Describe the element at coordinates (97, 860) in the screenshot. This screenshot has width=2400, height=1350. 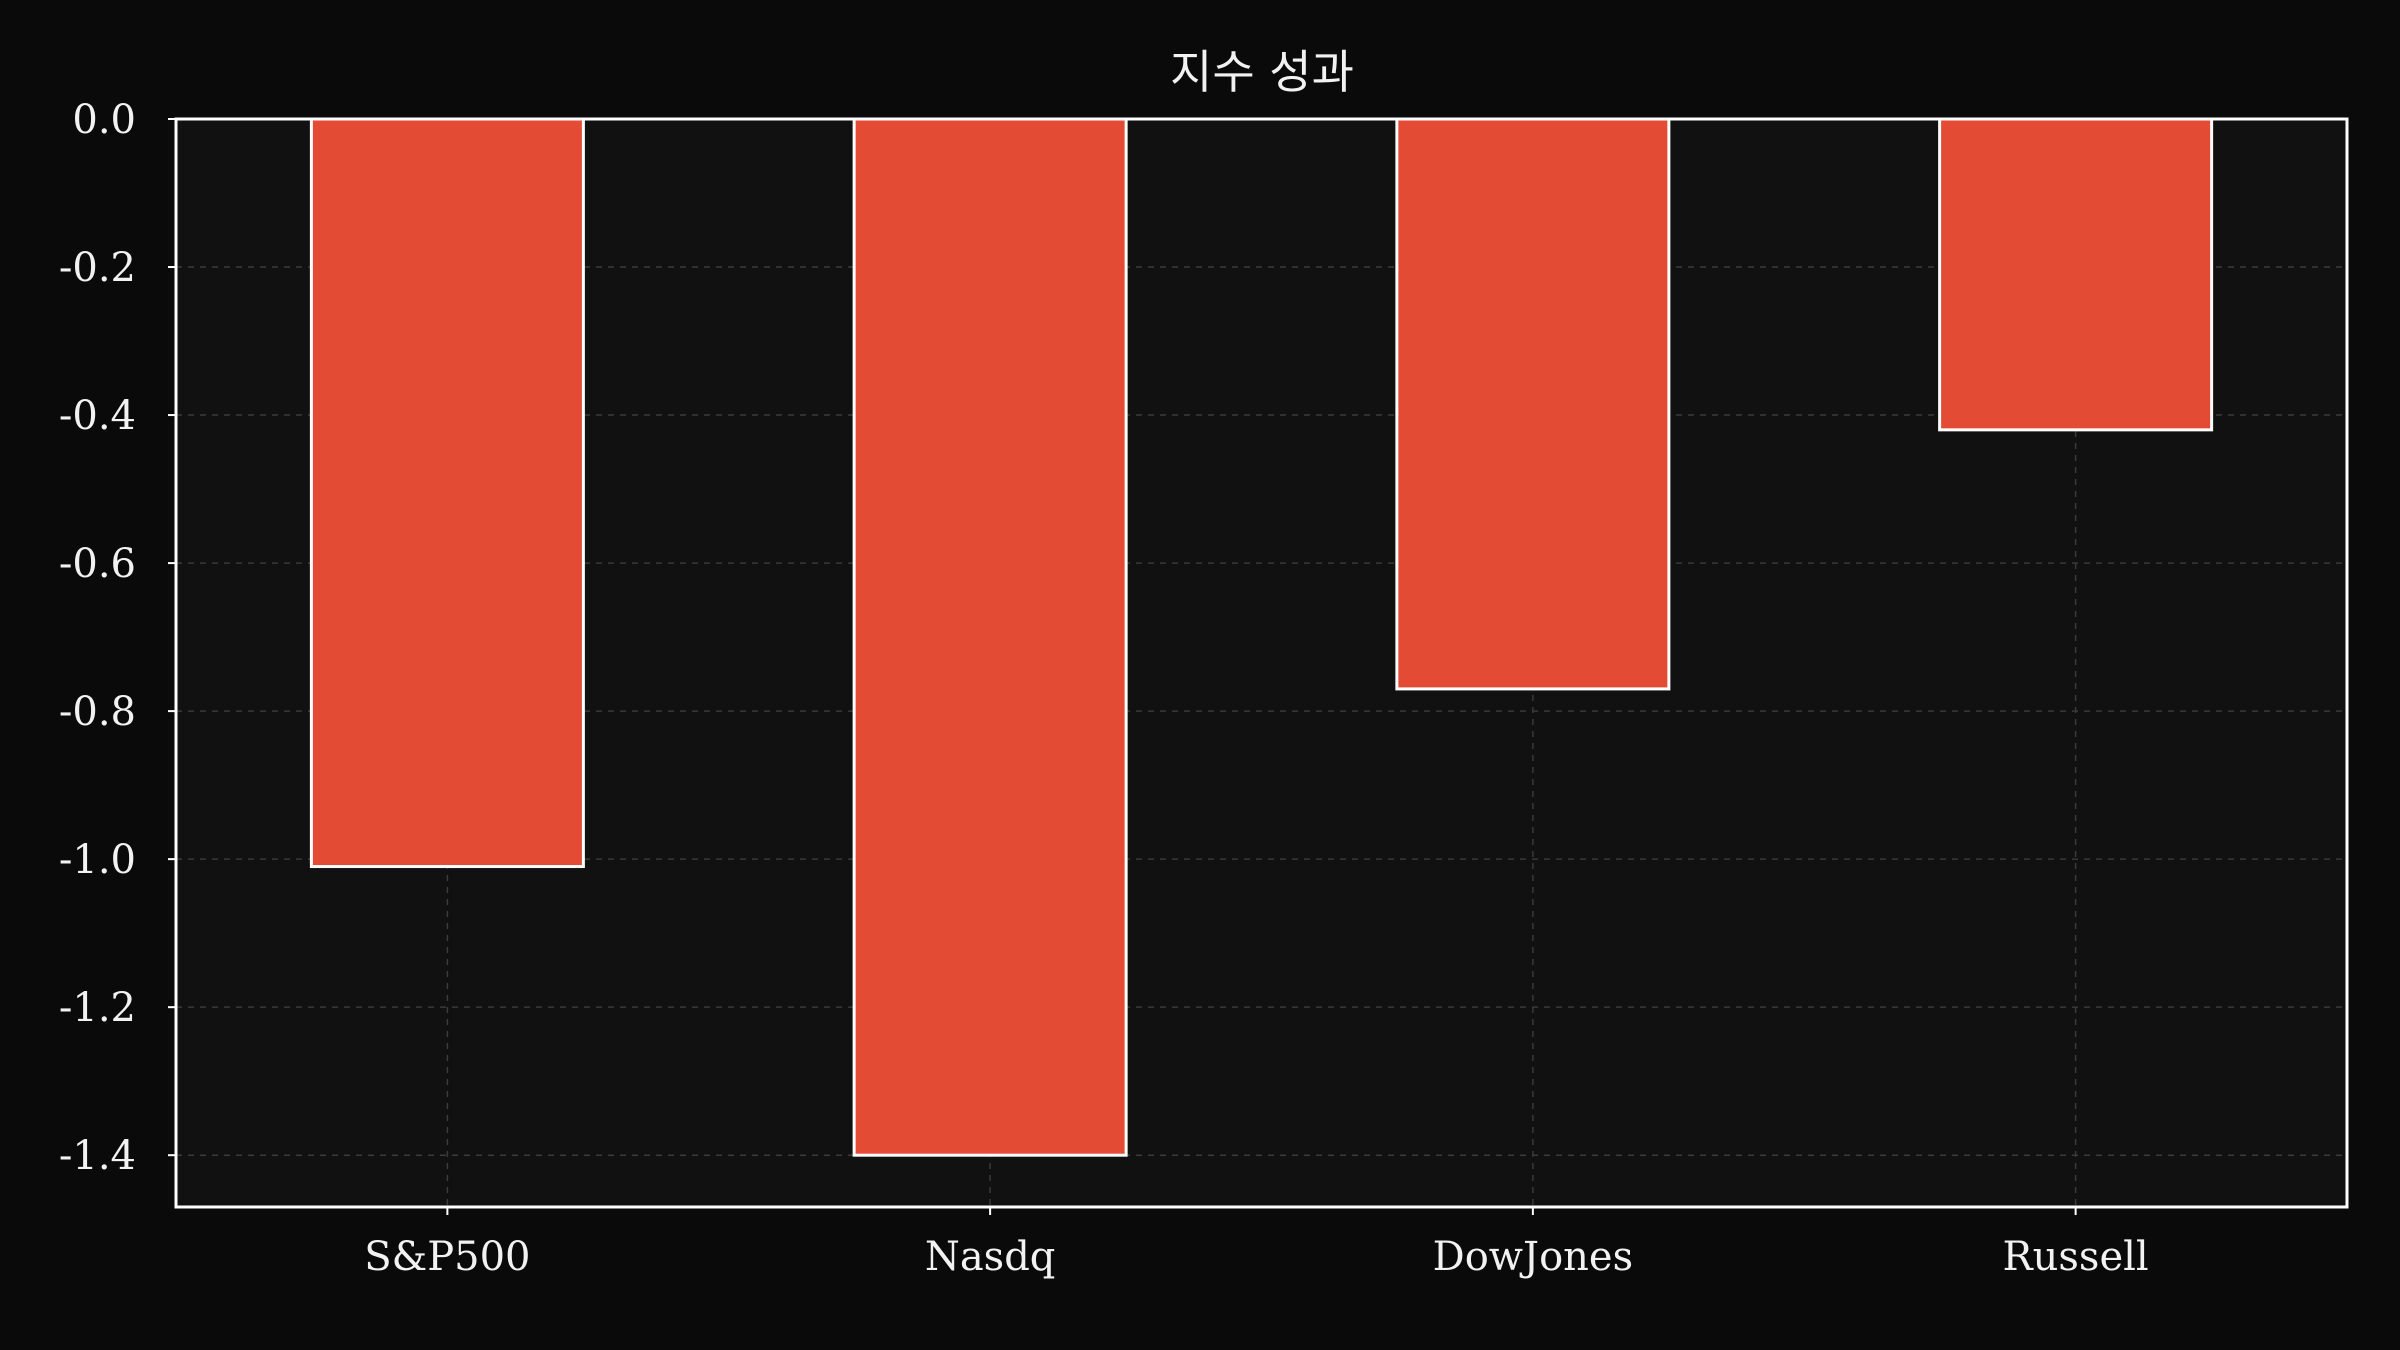
I see `y-tick-label: -1.0` at that location.